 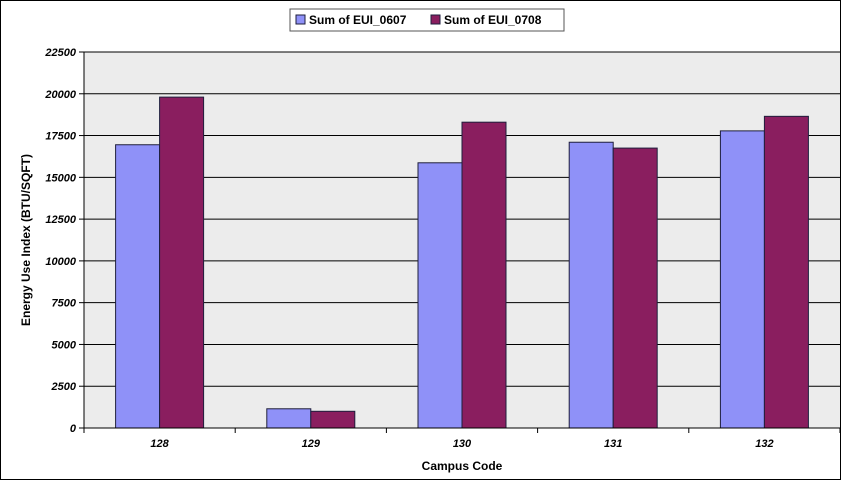 I want to click on legend: Sum of EUI_0607 Sum of EUI_0708, so click(x=427, y=20).